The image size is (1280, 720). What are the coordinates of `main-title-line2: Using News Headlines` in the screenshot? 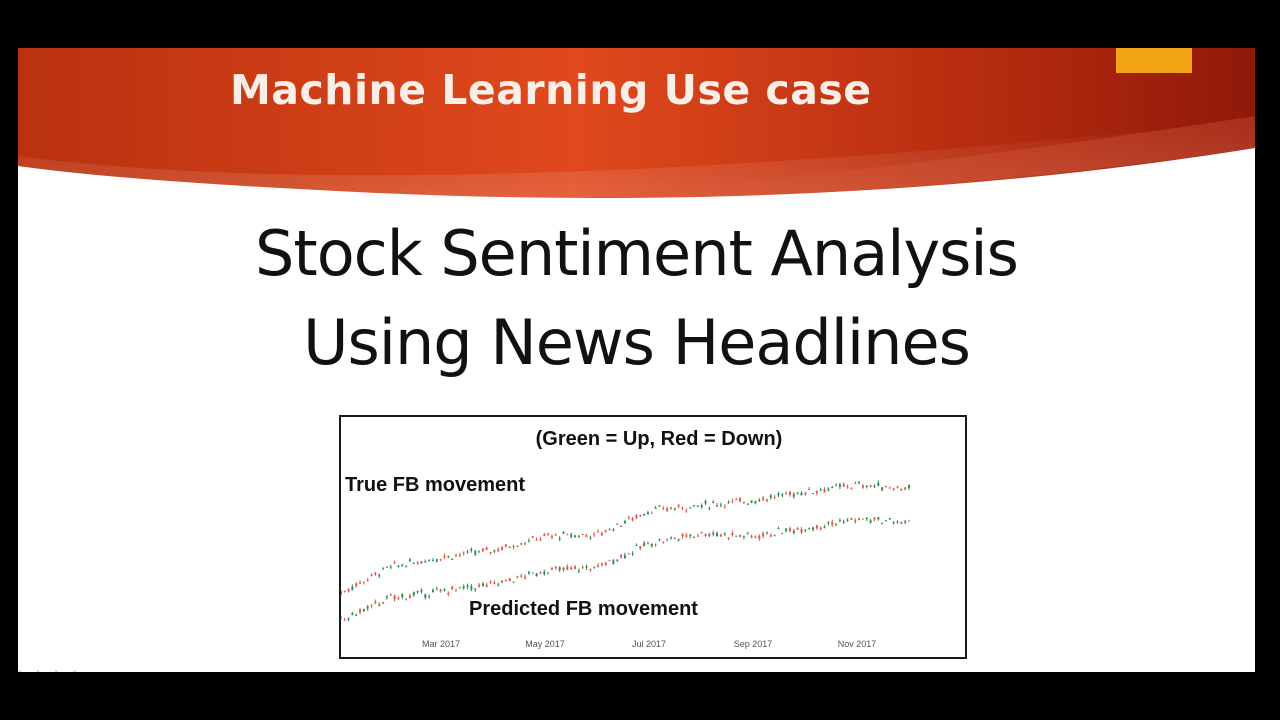 It's located at (637, 342).